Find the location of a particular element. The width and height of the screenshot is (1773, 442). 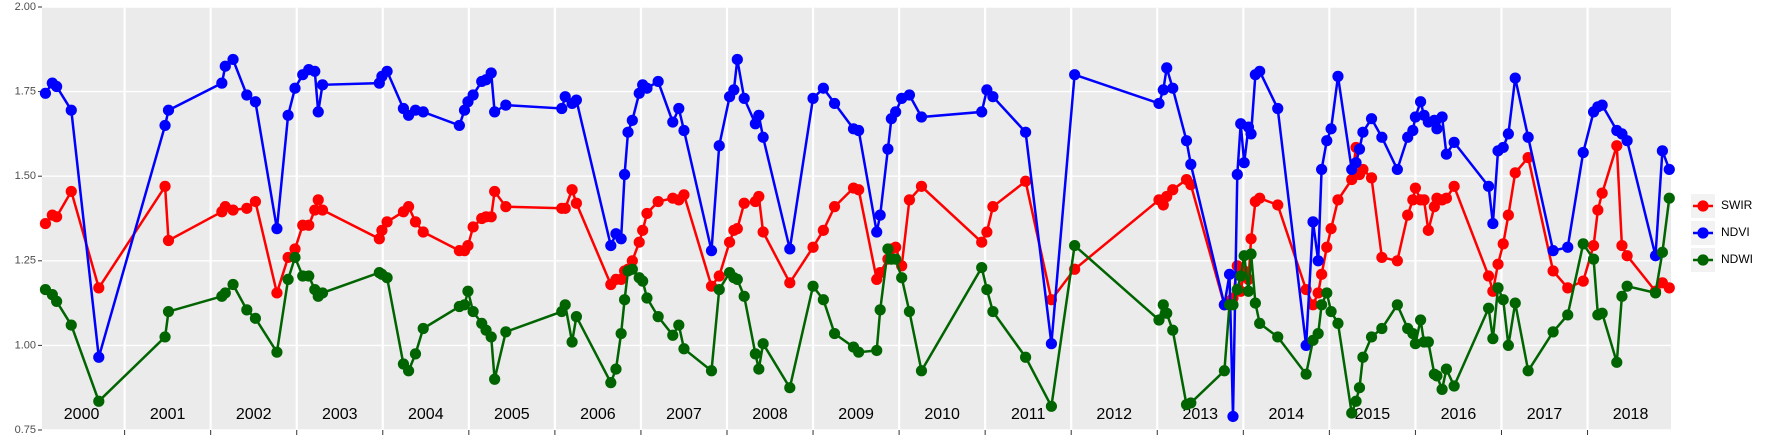

year-label: 2016 is located at coordinates (1459, 414).